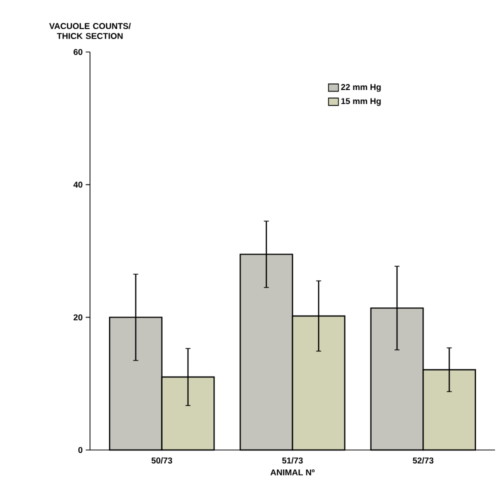  What do you see at coordinates (292, 460) in the screenshot?
I see `x-tick-label: 51/73` at bounding box center [292, 460].